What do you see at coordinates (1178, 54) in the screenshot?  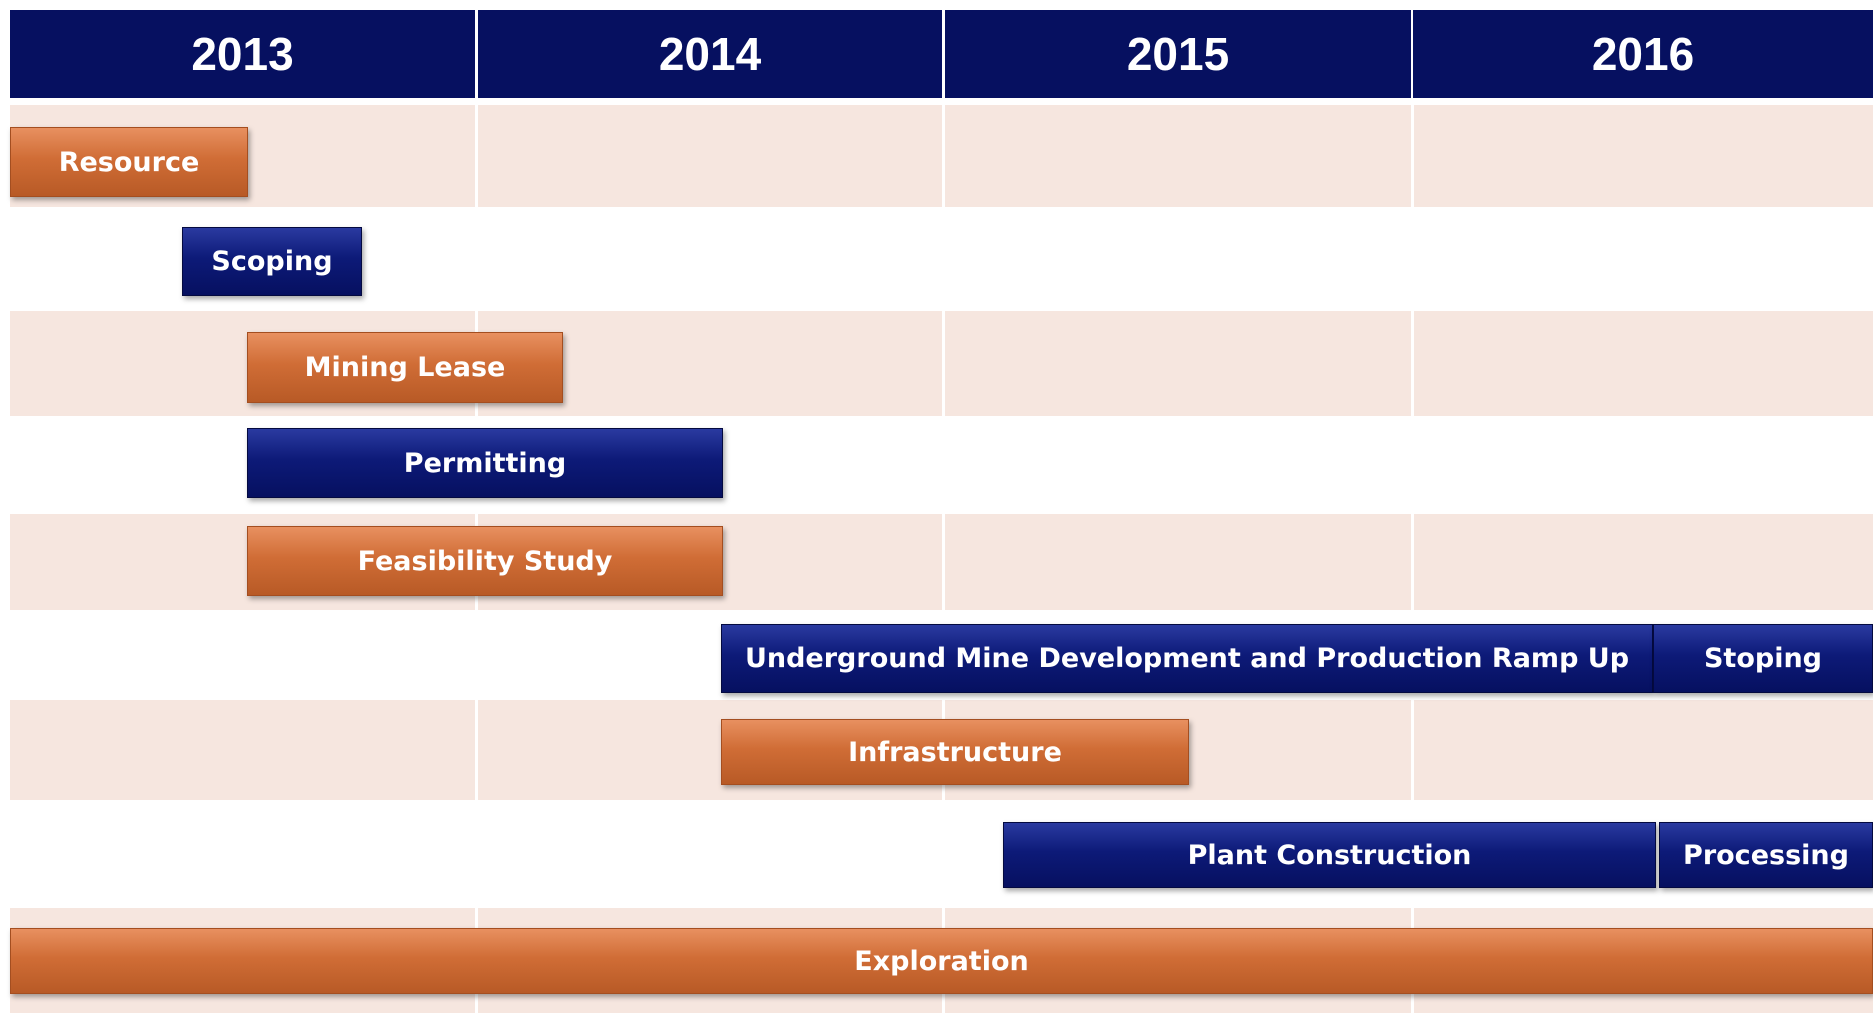 I see `year-header: 2015` at bounding box center [1178, 54].